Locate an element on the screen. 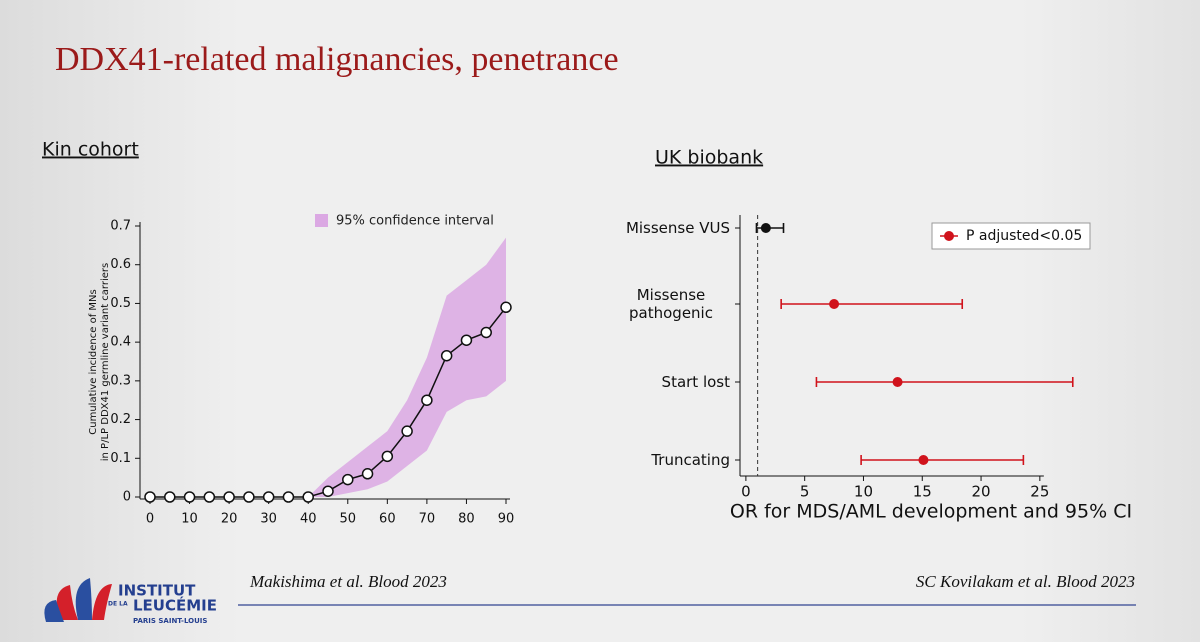 The image size is (1200, 642). category-label: Missense pathogenic is located at coordinates (671, 304).